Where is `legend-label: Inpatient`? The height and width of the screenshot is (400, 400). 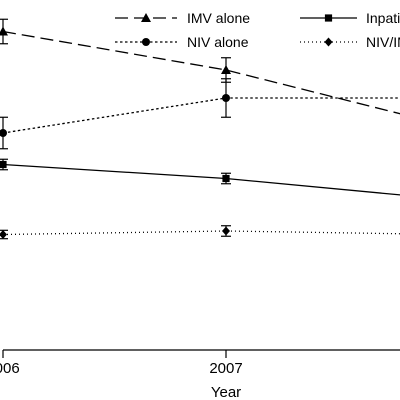 legend-label: Inpatient is located at coordinates (383, 18).